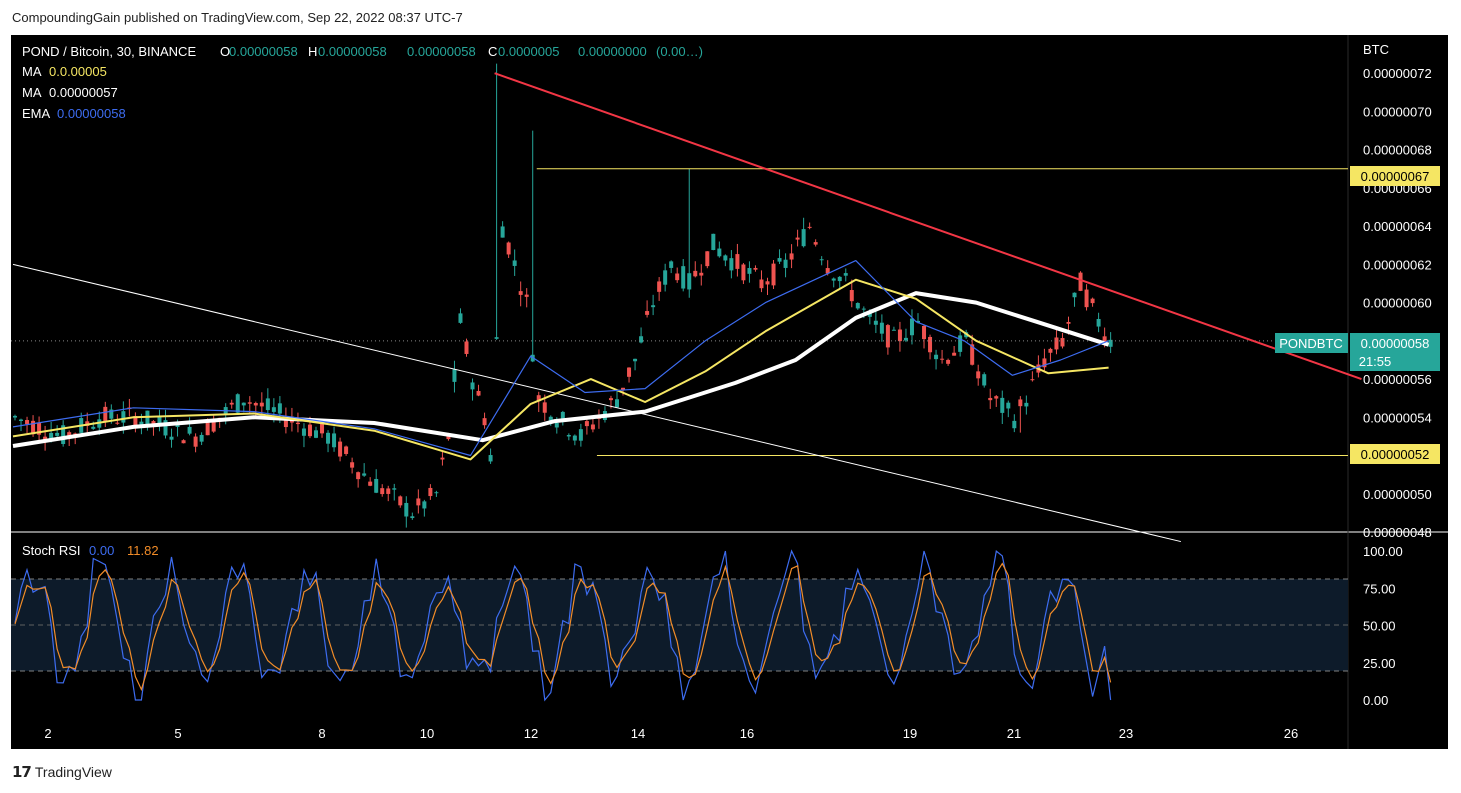 The width and height of the screenshot is (1461, 793). I want to click on support-price-label: 0.00000052, so click(1395, 454).